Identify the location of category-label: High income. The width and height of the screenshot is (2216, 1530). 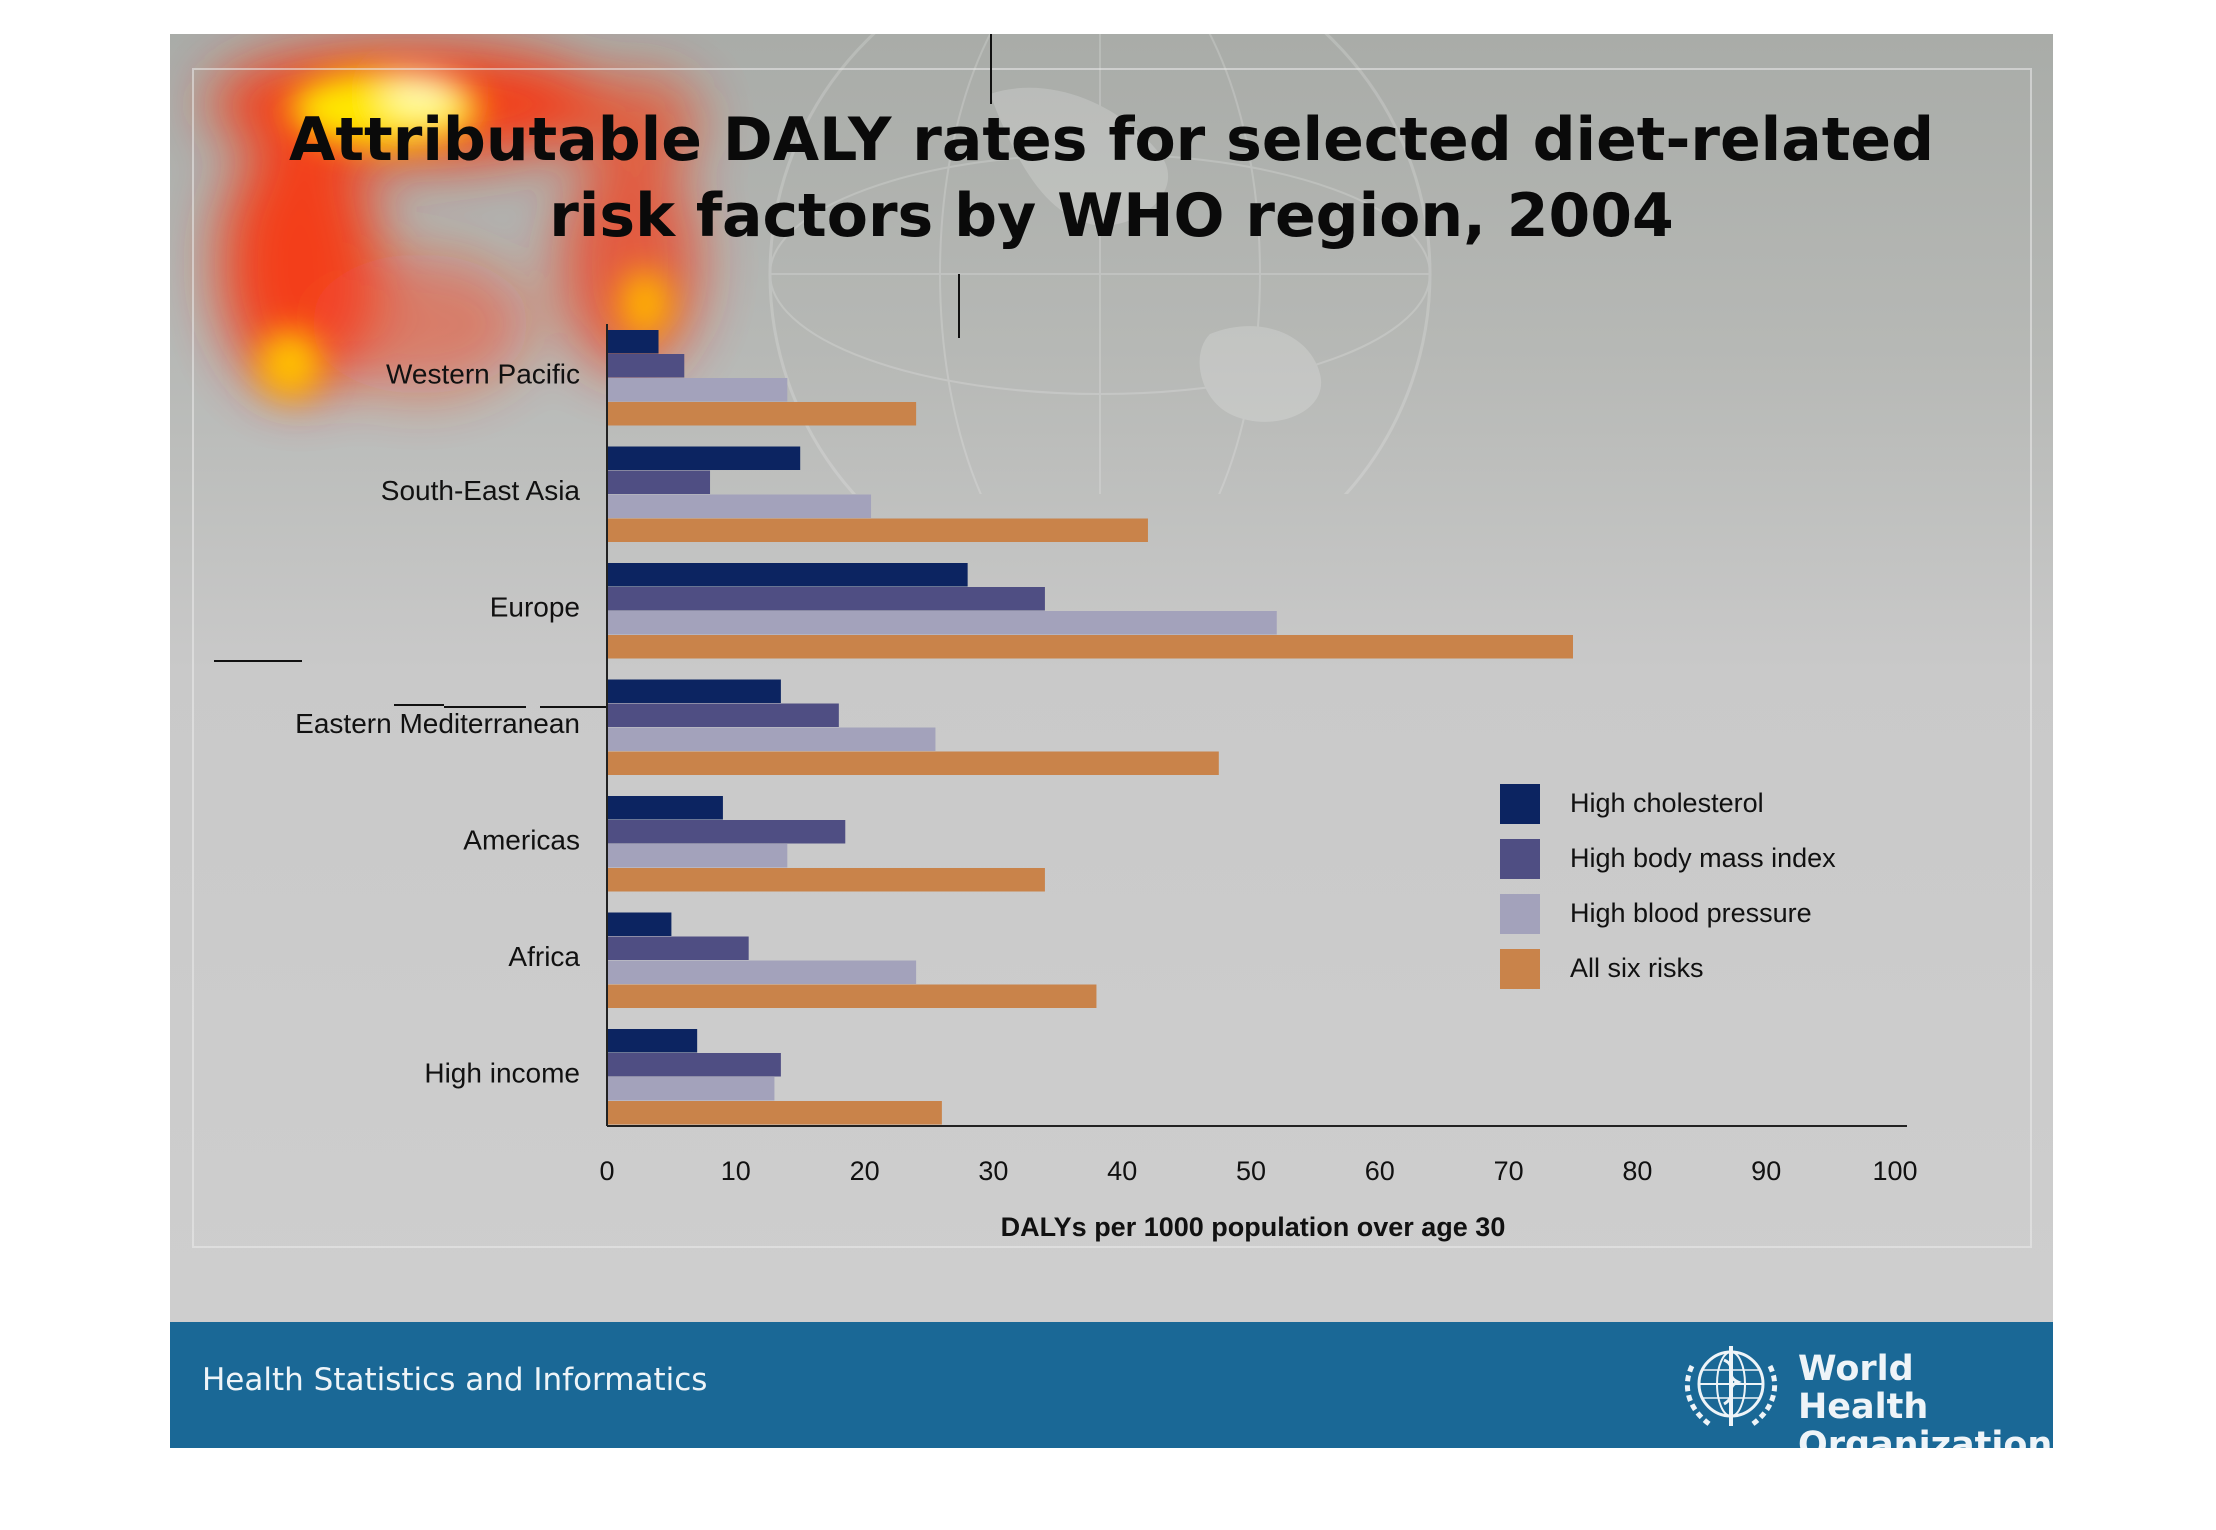
(502, 1072).